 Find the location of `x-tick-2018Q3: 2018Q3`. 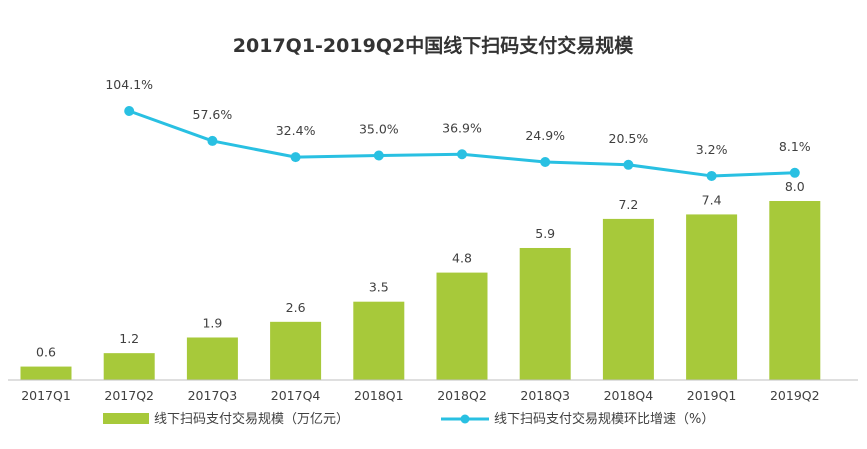

x-tick-2018Q3: 2018Q3 is located at coordinates (545, 395).